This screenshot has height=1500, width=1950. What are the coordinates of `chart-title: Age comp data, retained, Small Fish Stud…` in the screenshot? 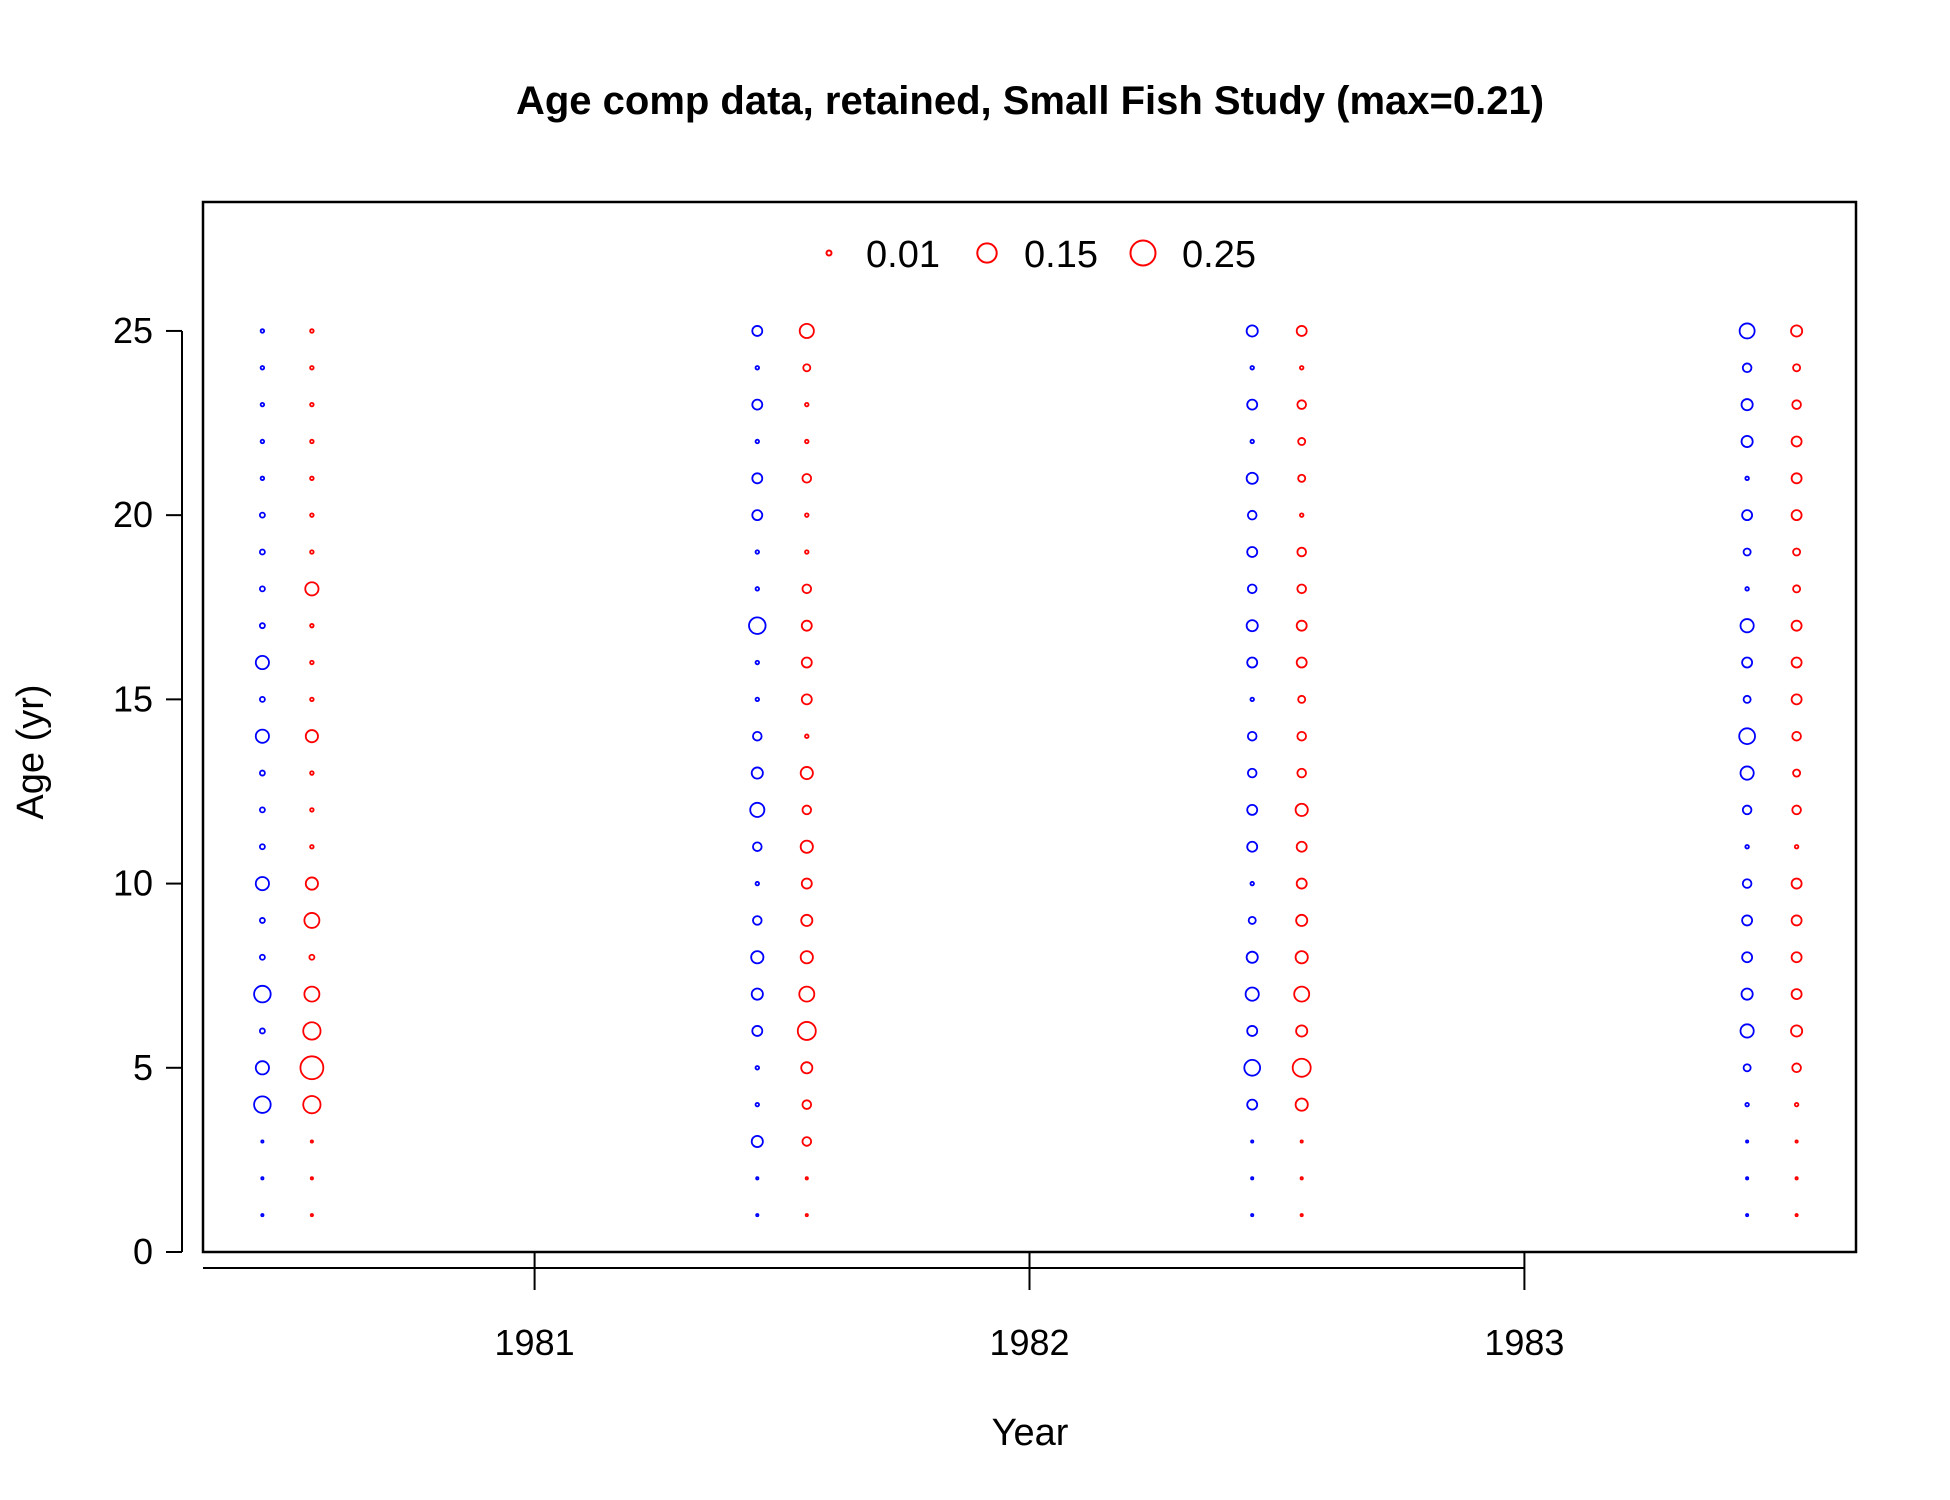 It's located at (1030, 101).